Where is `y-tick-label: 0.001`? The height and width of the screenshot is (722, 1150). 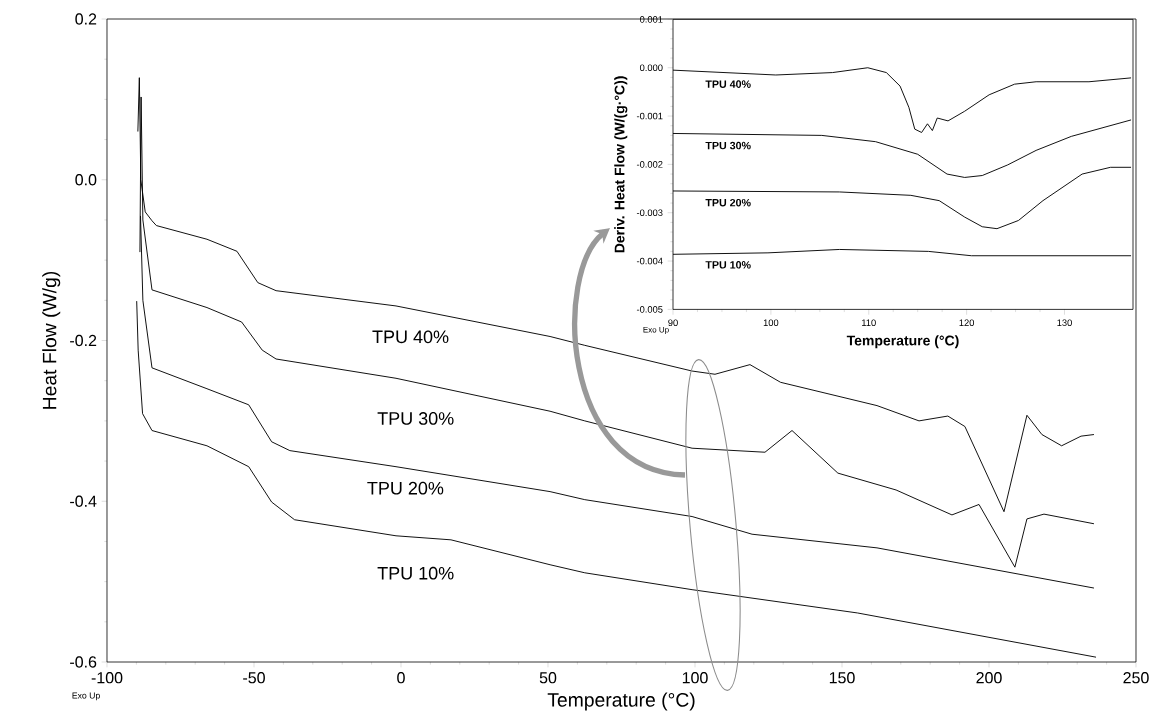 y-tick-label: 0.001 is located at coordinates (651, 19).